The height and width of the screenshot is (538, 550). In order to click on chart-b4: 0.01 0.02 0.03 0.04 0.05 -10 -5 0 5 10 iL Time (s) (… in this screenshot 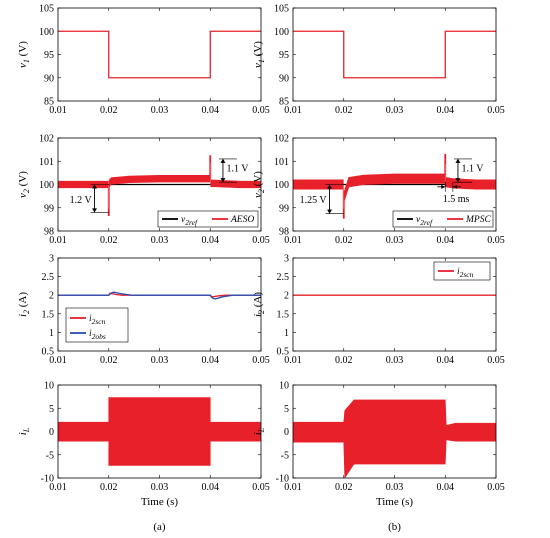, I will do `click(378, 457)`.